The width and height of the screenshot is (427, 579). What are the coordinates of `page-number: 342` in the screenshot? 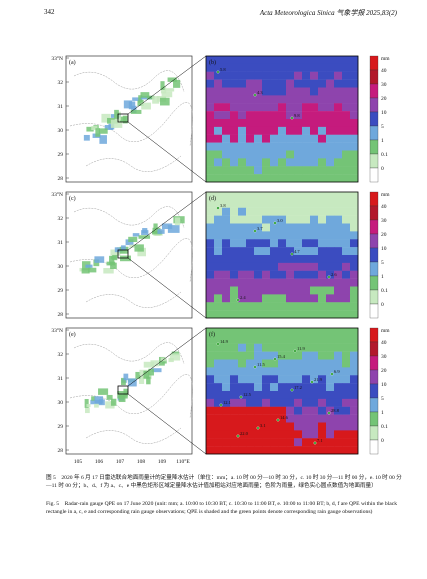 It's located at (49, 12).